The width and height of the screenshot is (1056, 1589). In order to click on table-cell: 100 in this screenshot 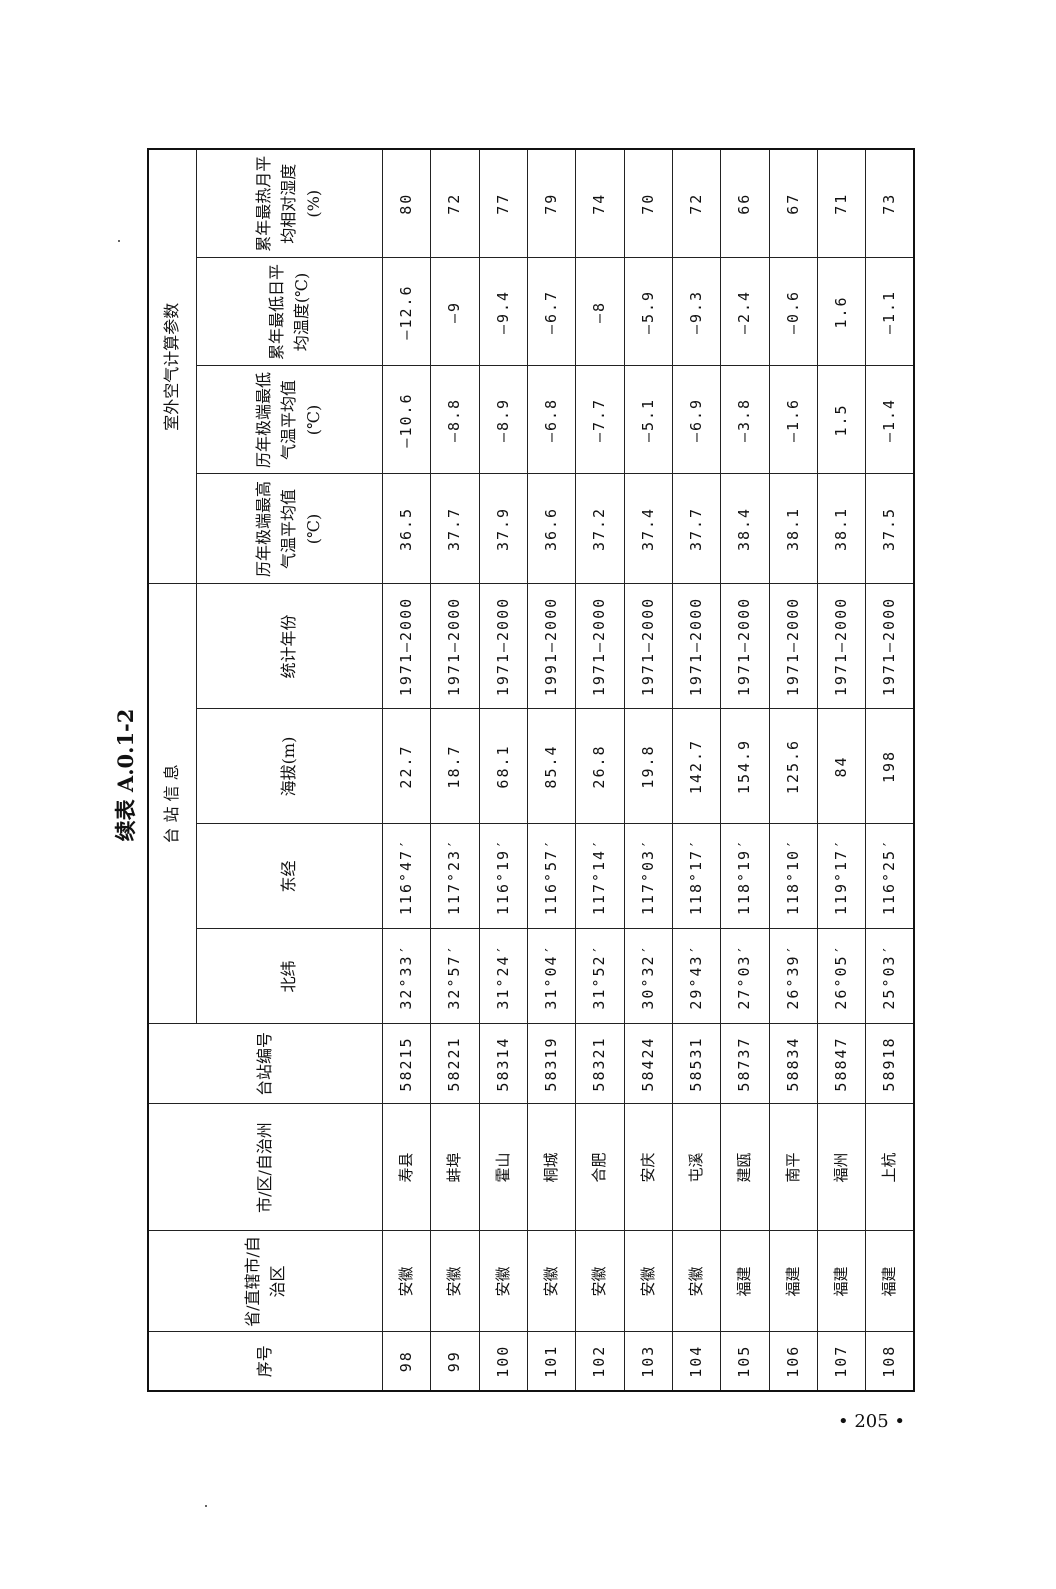, I will do `click(503, 1361)`.